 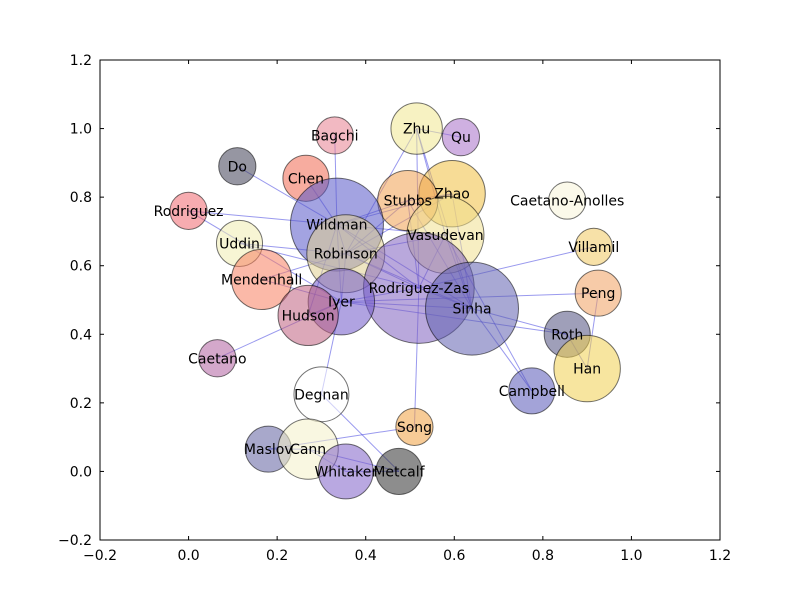 I want to click on y-tick-label: 1.0, so click(x=81, y=130).